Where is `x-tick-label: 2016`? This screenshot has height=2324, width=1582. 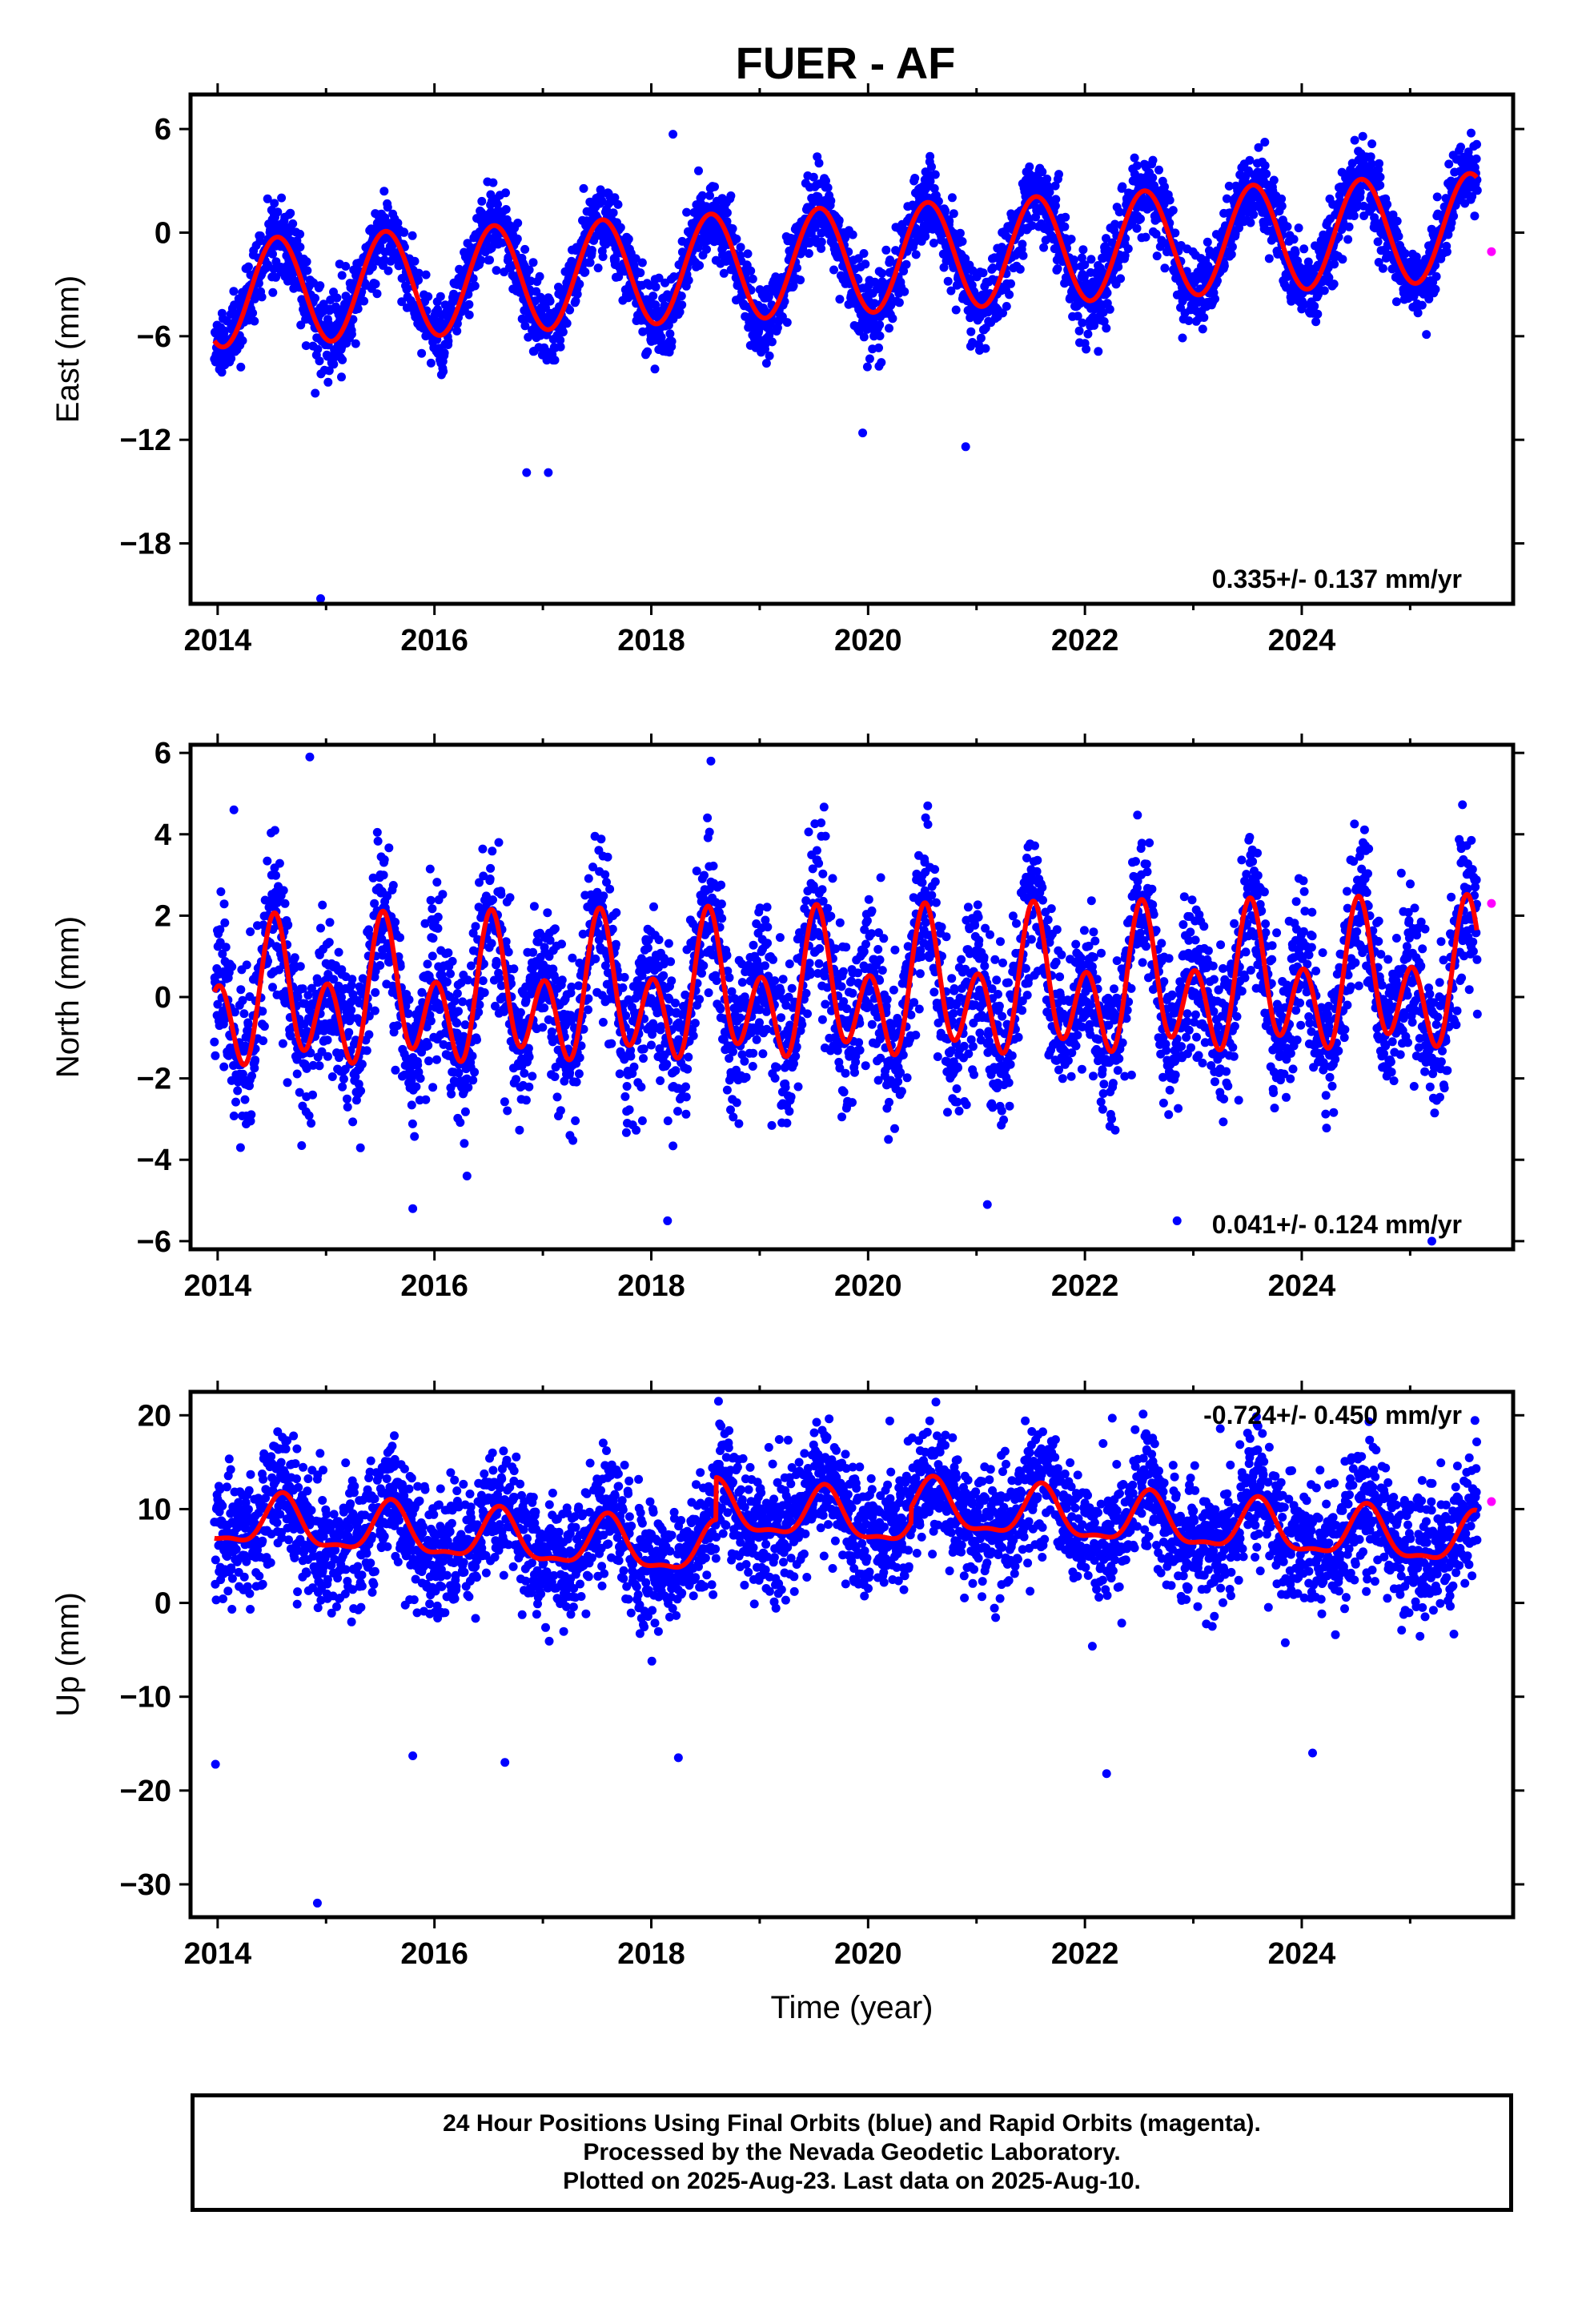 x-tick-label: 2016 is located at coordinates (434, 640).